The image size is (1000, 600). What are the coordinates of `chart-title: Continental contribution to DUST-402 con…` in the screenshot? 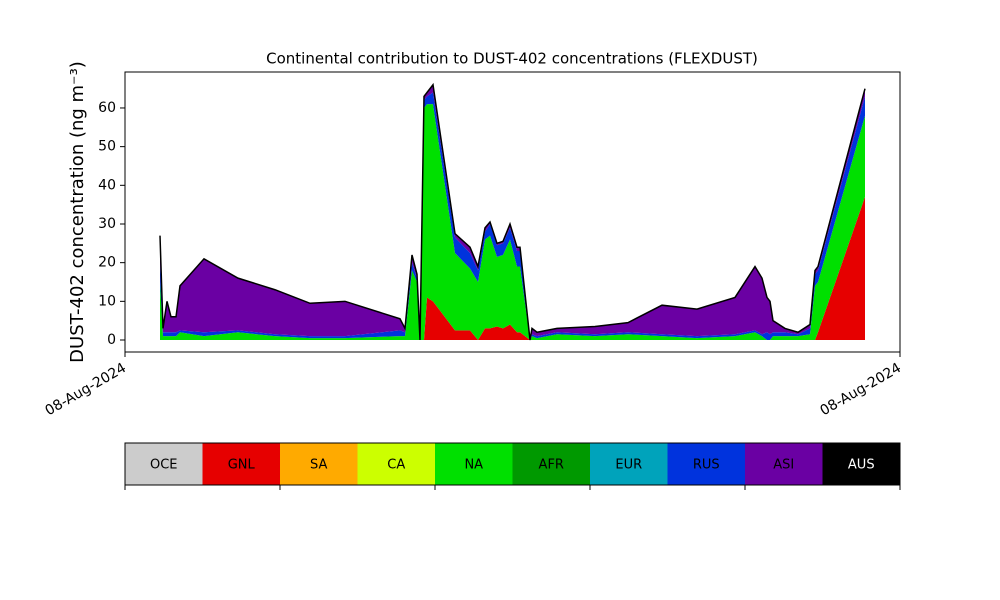 It's located at (512, 59).